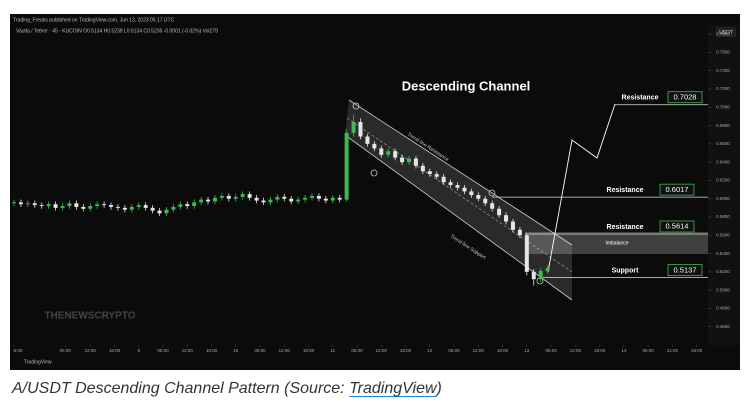 The image size is (755, 414). I want to click on caption-link: TradingView, so click(393, 388).